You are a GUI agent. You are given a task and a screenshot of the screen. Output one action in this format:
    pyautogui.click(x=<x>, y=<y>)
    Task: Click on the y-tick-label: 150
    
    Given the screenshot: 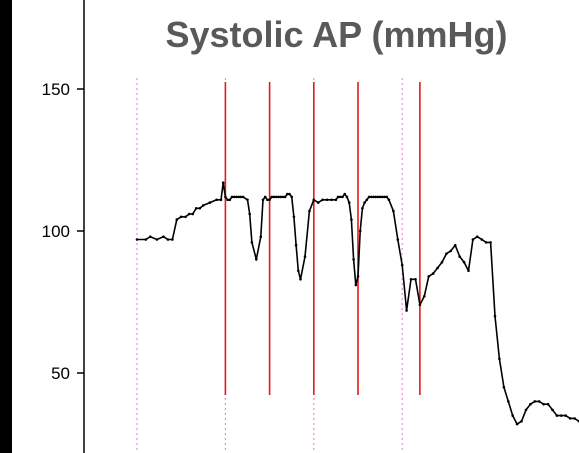 What is the action you would take?
    pyautogui.click(x=56, y=89)
    